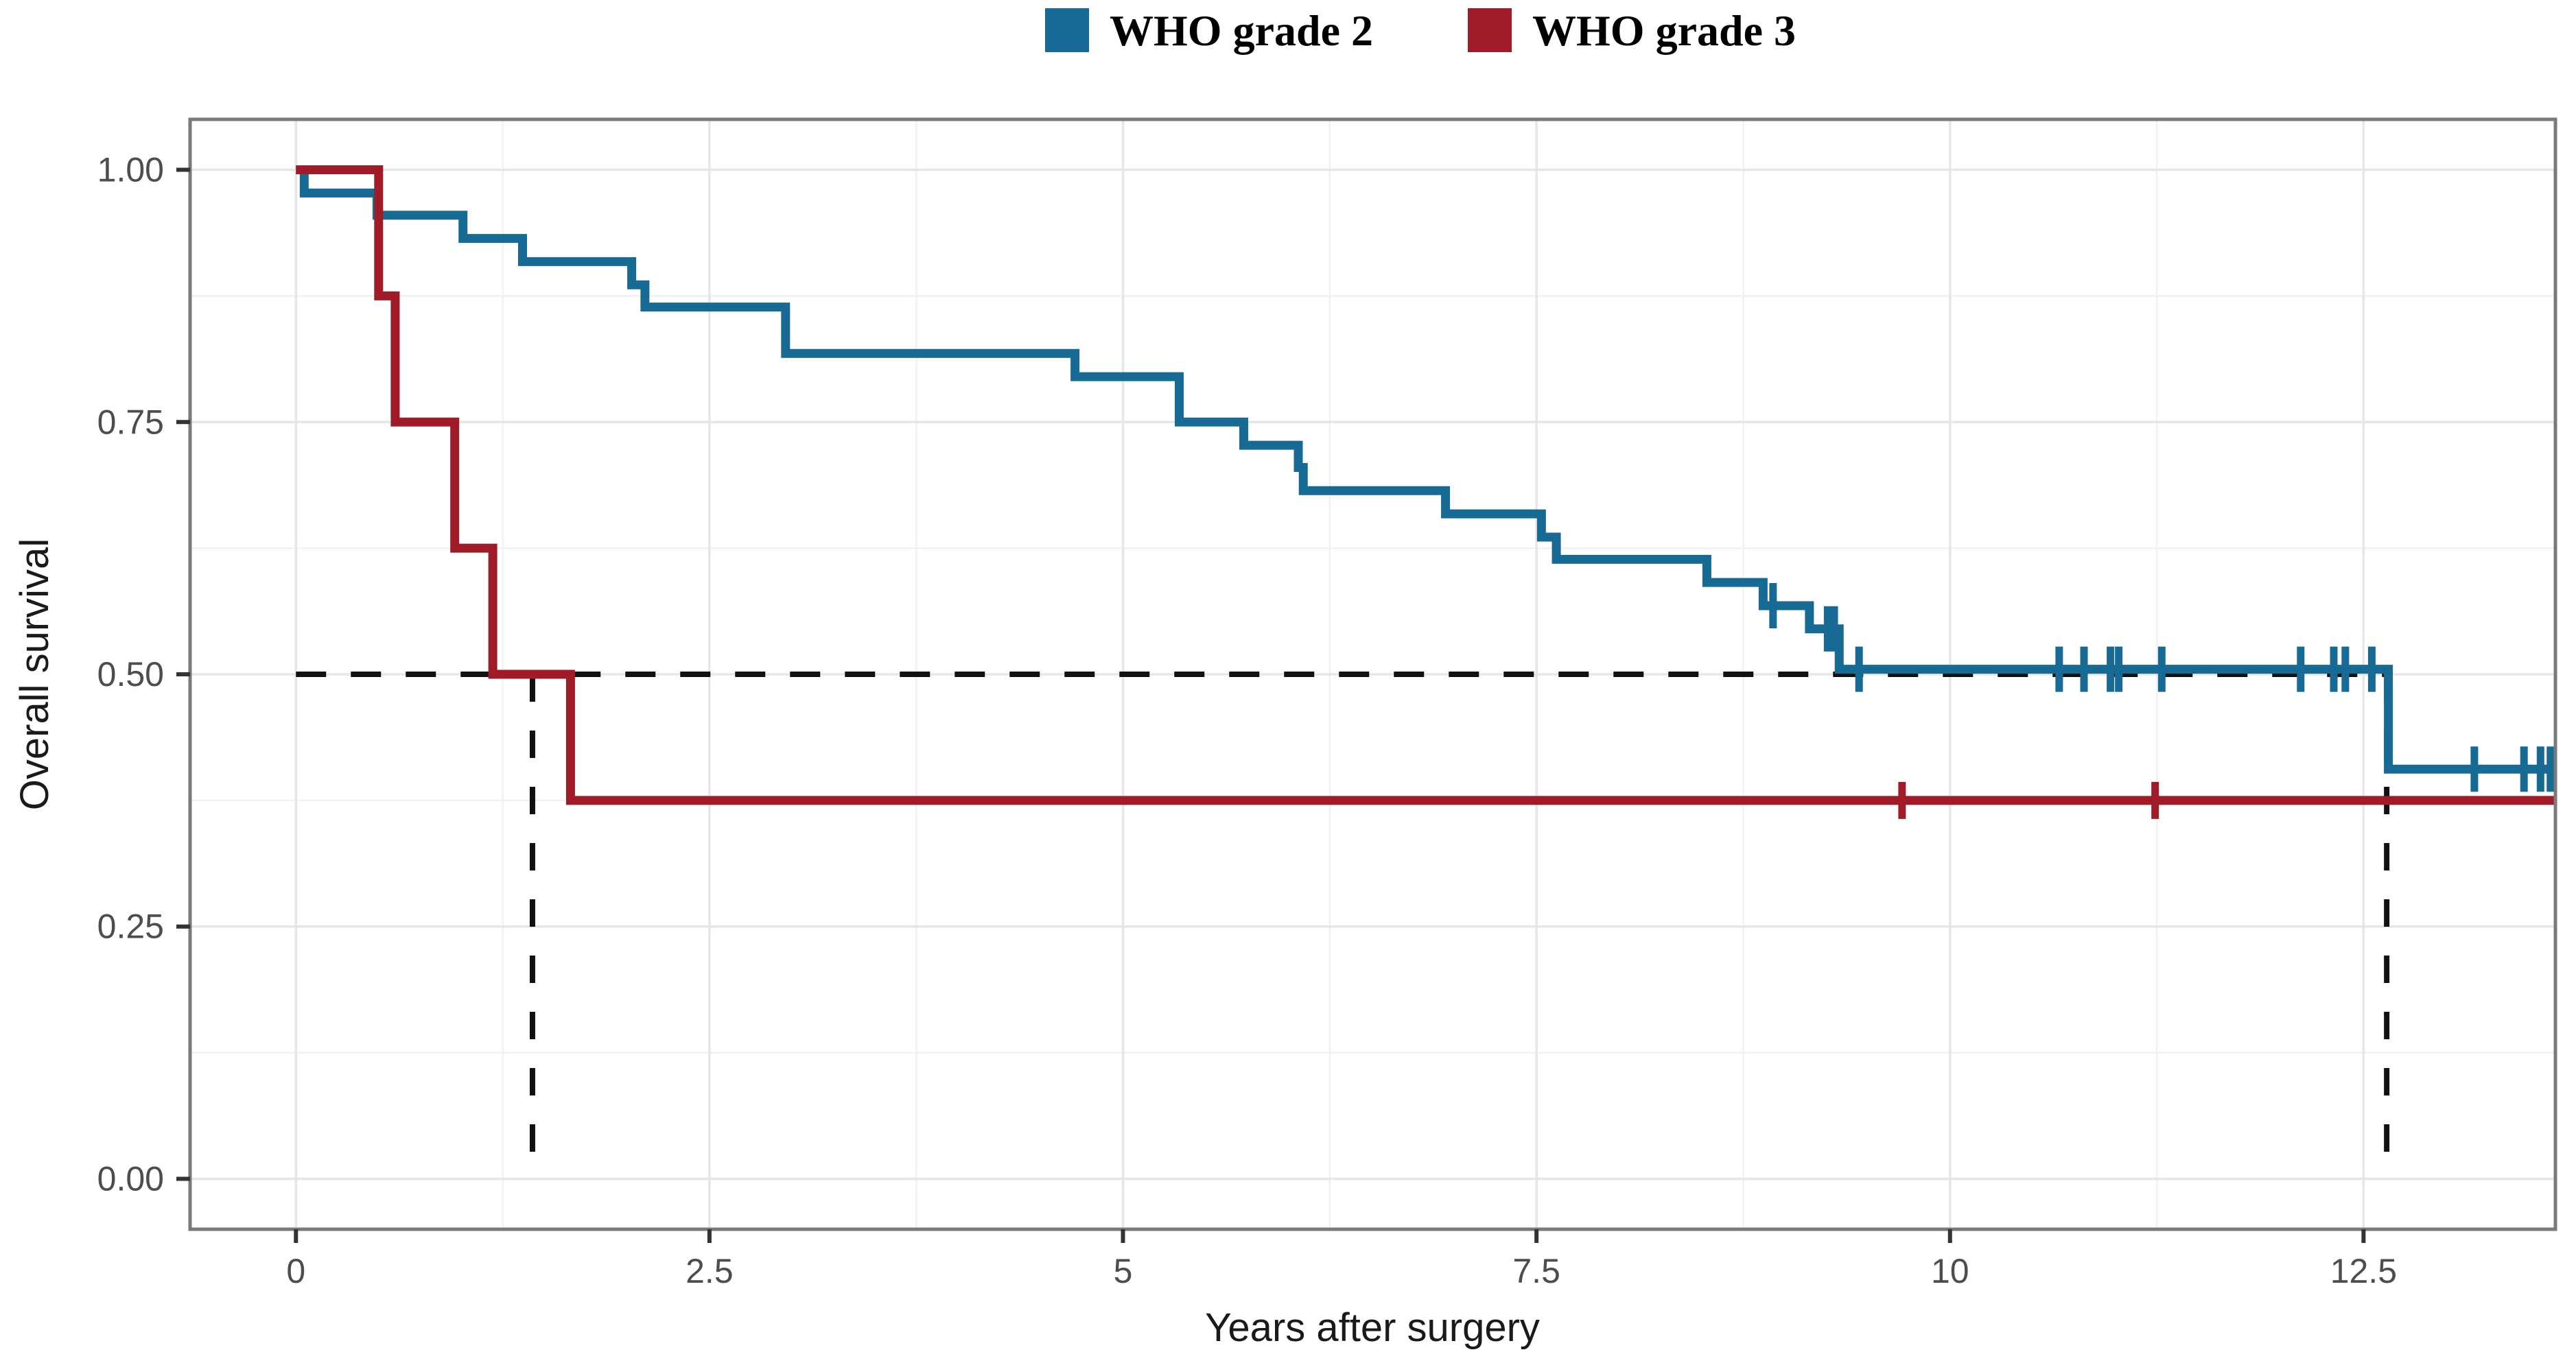 Image resolution: width=2576 pixels, height=1363 pixels. What do you see at coordinates (710, 1271) in the screenshot?
I see `x-tick-label: 2.5` at bounding box center [710, 1271].